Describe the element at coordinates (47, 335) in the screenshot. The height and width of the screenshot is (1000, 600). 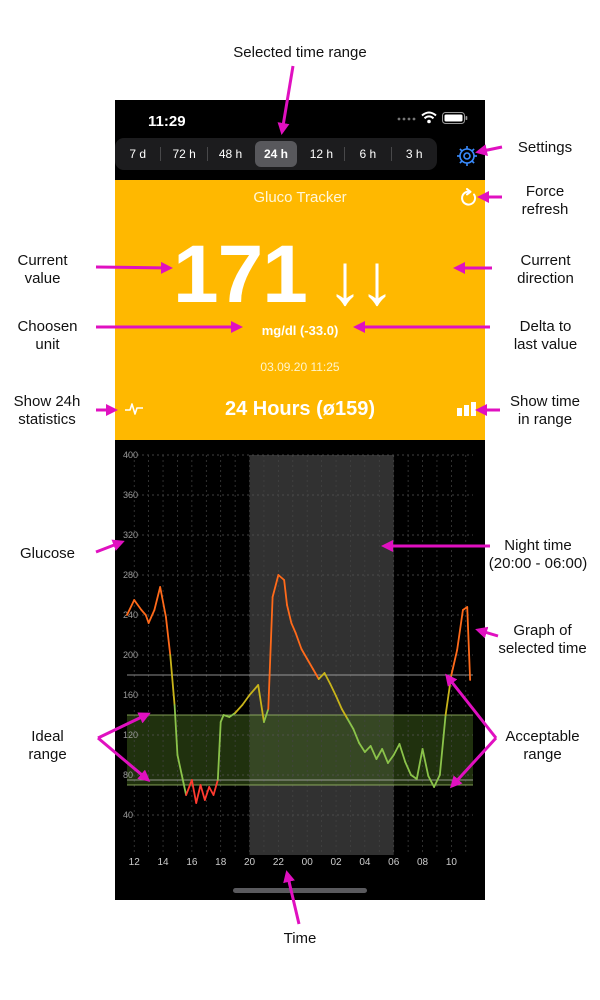
I see `annotation-choosen-unit: Choosen unit` at that location.